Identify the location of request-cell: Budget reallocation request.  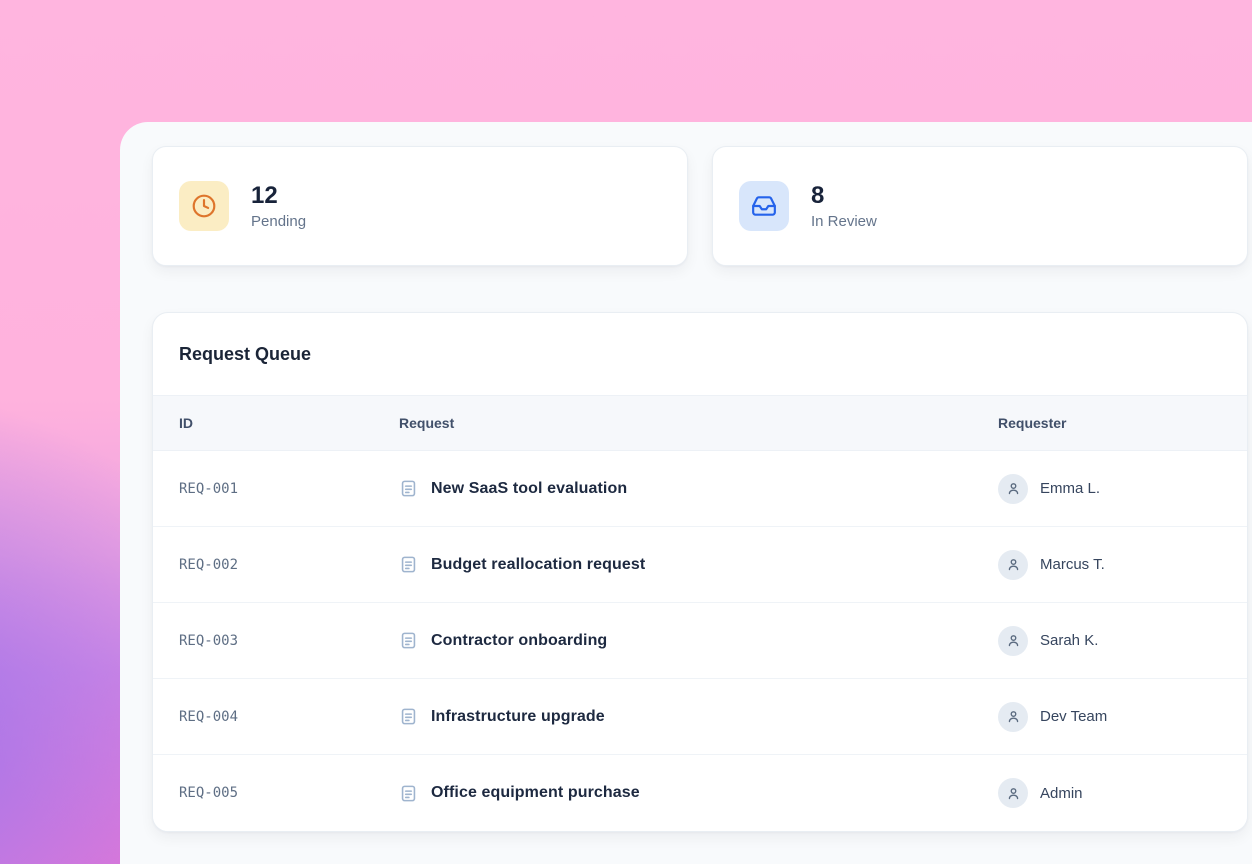
(698, 564).